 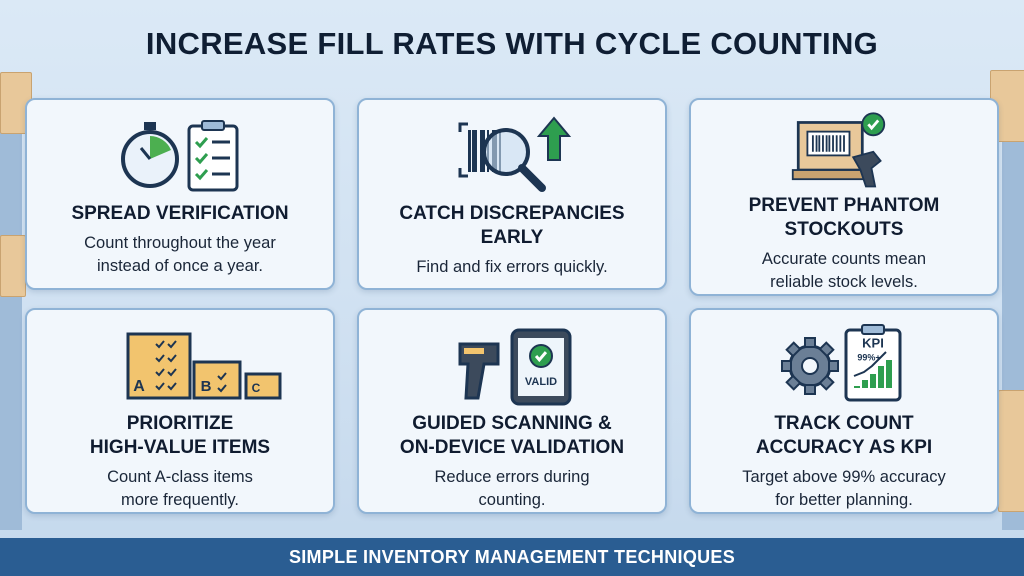 What do you see at coordinates (844, 218) in the screenshot?
I see `card-title-block: PREVENT PHANTOM STOCKOUTS` at bounding box center [844, 218].